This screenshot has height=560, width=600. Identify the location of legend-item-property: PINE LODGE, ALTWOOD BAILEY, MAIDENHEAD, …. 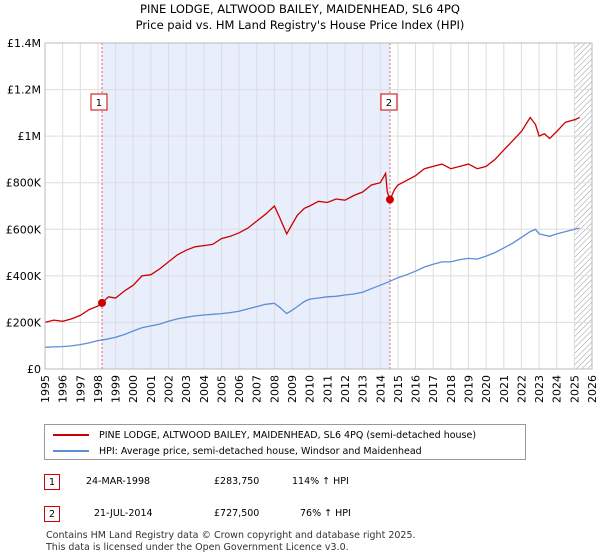
(264, 435).